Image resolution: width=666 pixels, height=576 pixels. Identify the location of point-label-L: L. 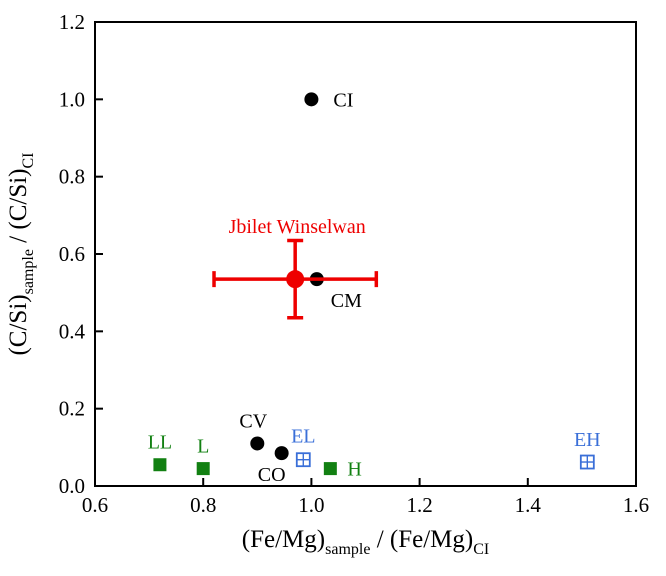
(203, 447).